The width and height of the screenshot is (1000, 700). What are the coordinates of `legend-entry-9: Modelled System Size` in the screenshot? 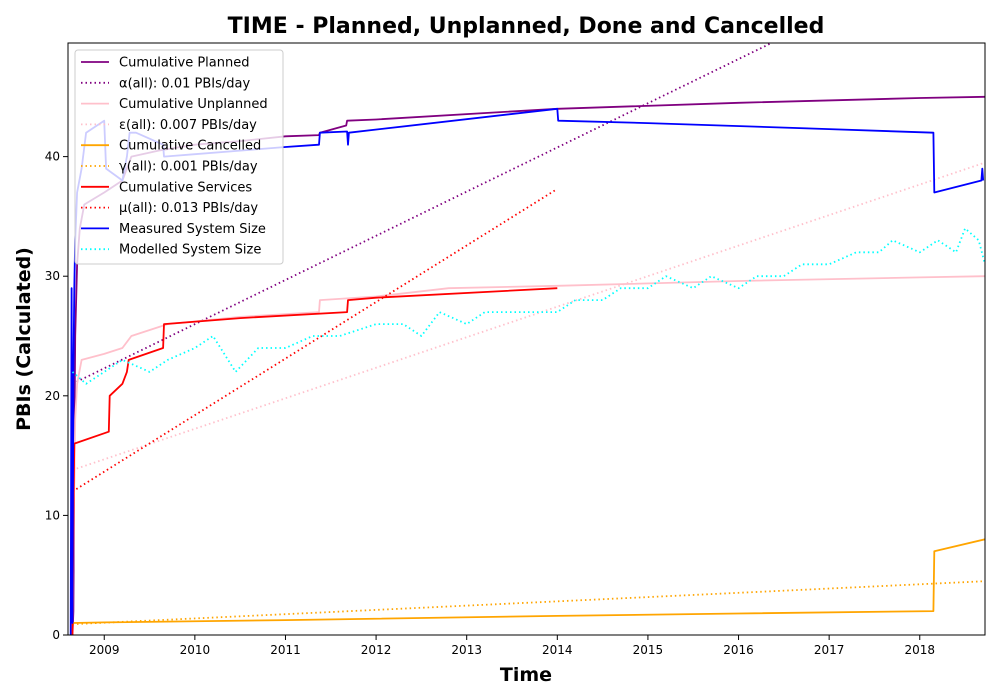 It's located at (190, 250).